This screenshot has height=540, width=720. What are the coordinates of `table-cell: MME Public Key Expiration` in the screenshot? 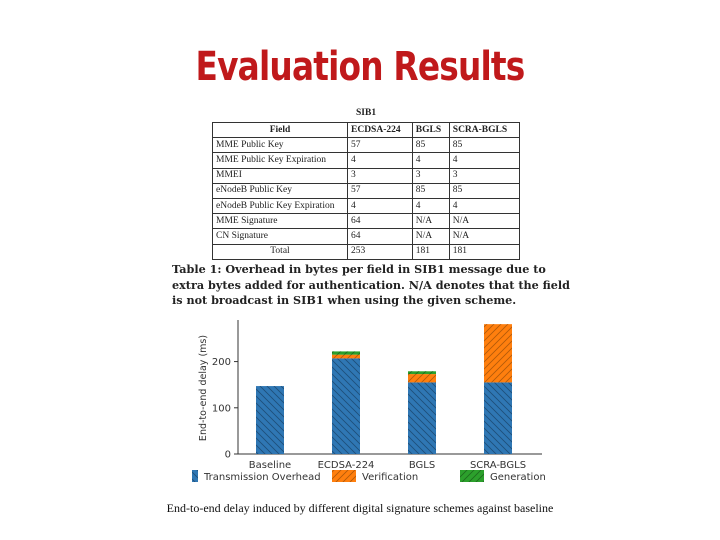 It's located at (280, 160).